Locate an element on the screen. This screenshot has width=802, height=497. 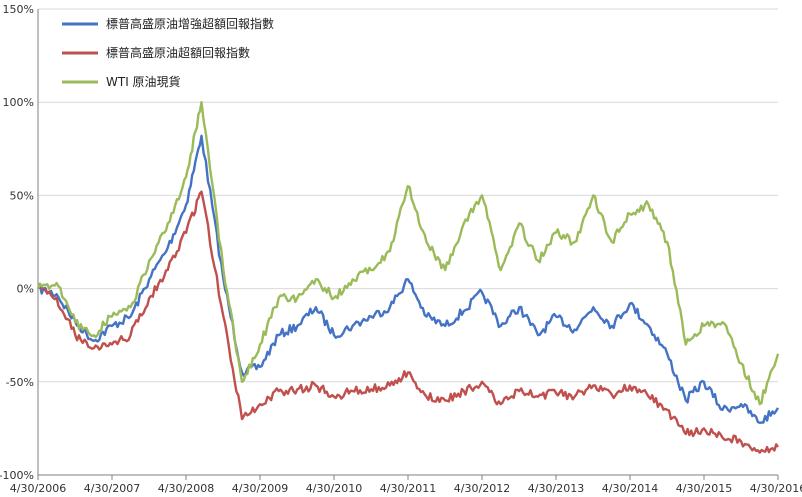
legend-label: WTI 原油現貨 is located at coordinates (143, 81).